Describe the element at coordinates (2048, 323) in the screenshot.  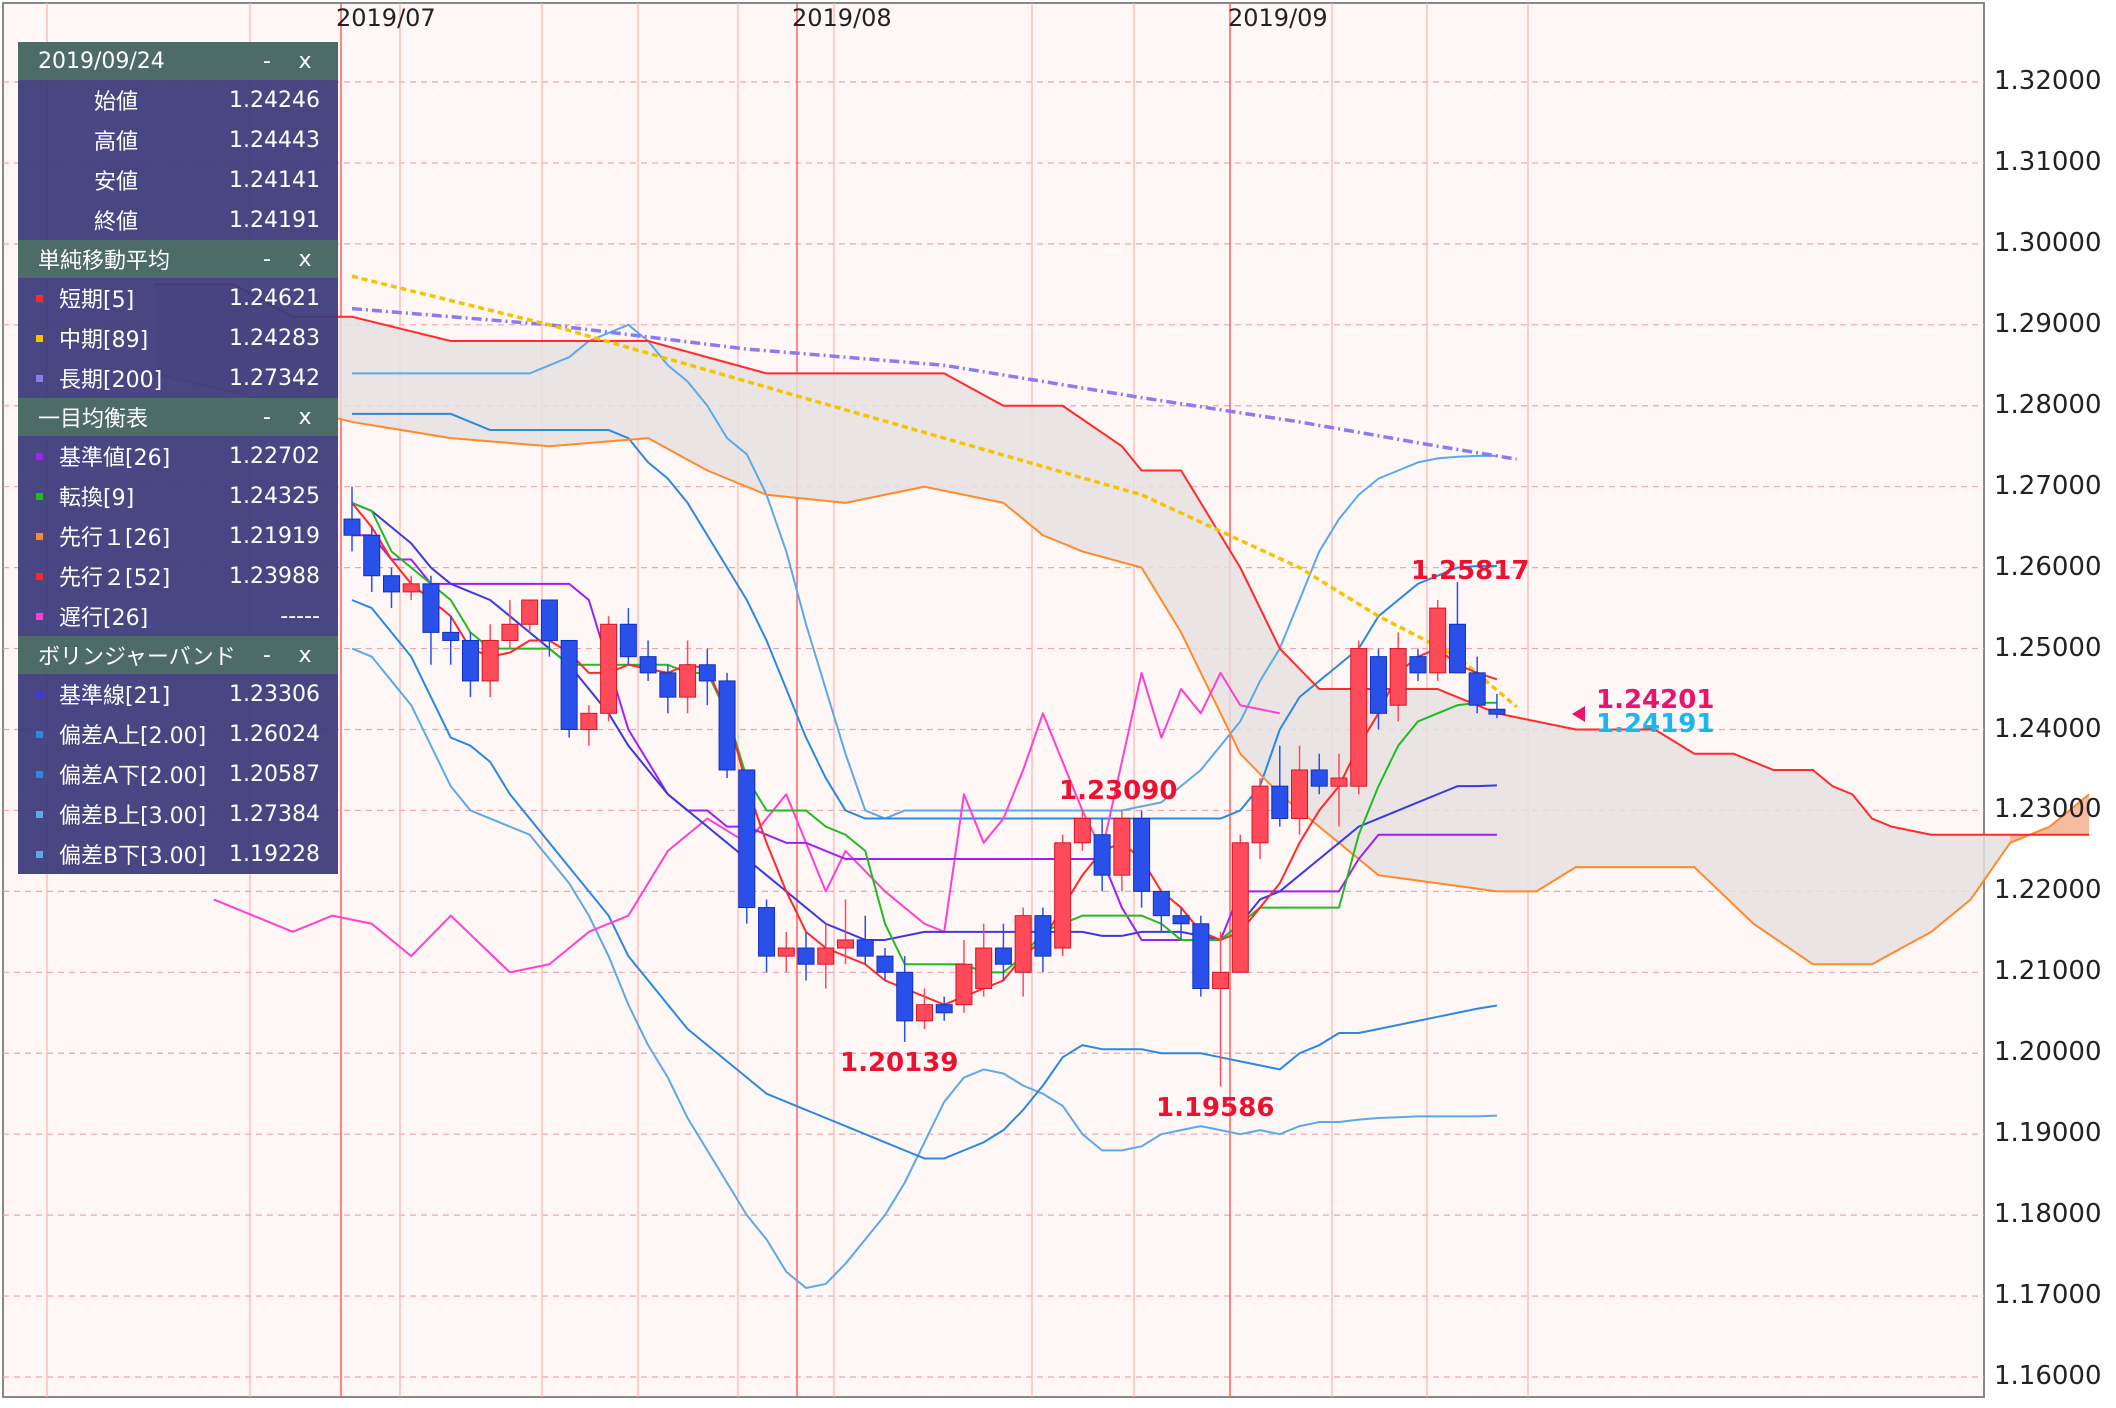
I see `y-tick-label: 1.29000` at that location.